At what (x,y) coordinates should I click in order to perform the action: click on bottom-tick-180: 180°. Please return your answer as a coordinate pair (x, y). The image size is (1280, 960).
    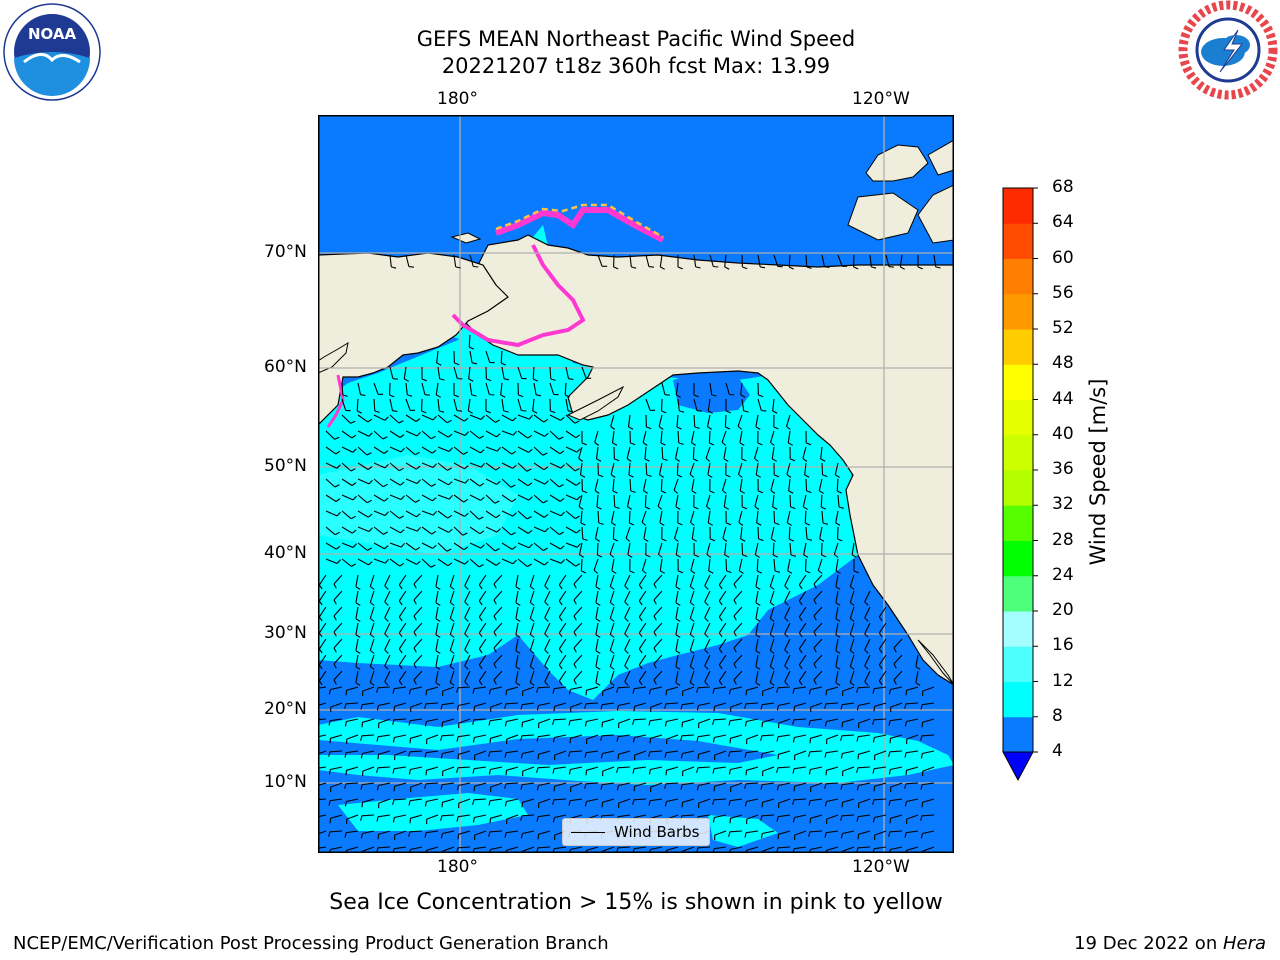
    Looking at the image, I should click on (457, 867).